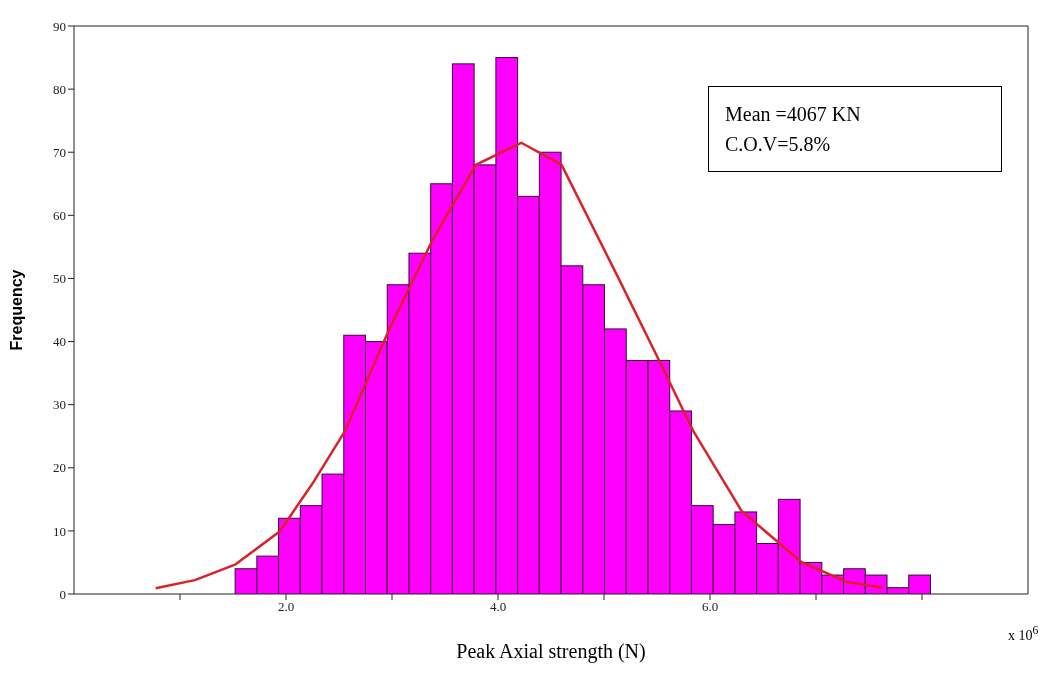 Image resolution: width=1062 pixels, height=679 pixels. Describe the element at coordinates (59, 342) in the screenshot. I see `y-tick-label: 40` at that location.